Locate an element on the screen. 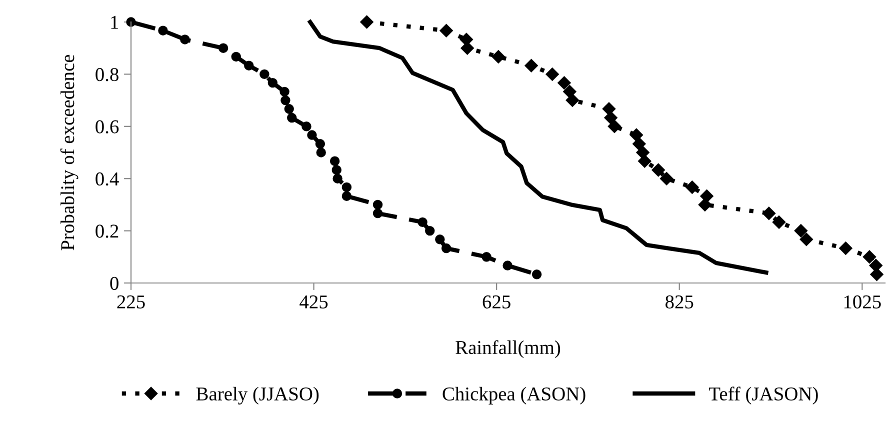 Image resolution: width=890 pixels, height=446 pixels. legend-label: Barely (JJASO) is located at coordinates (257, 395).